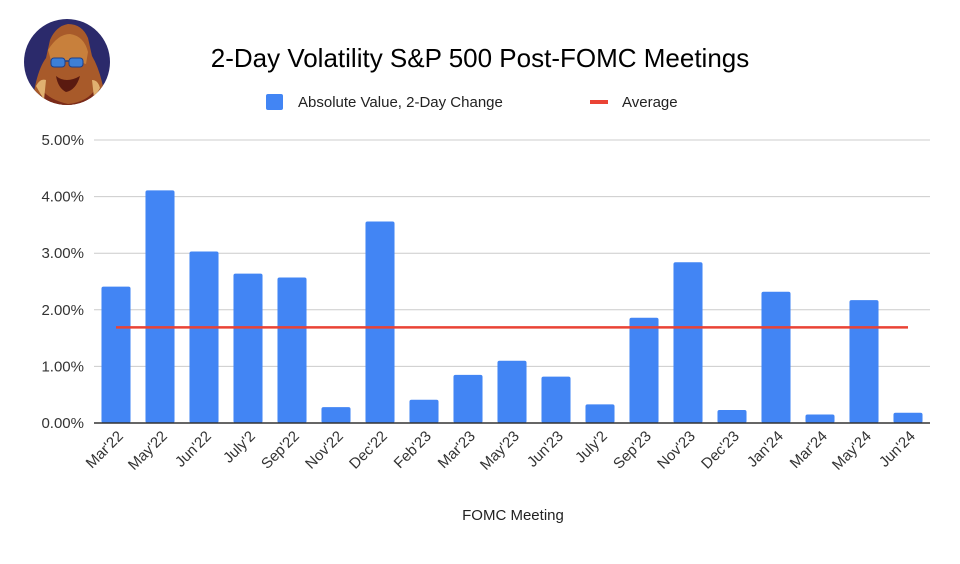 The image size is (960, 564). What do you see at coordinates (500, 451) in the screenshot?
I see `x-tick-label: May'23` at bounding box center [500, 451].